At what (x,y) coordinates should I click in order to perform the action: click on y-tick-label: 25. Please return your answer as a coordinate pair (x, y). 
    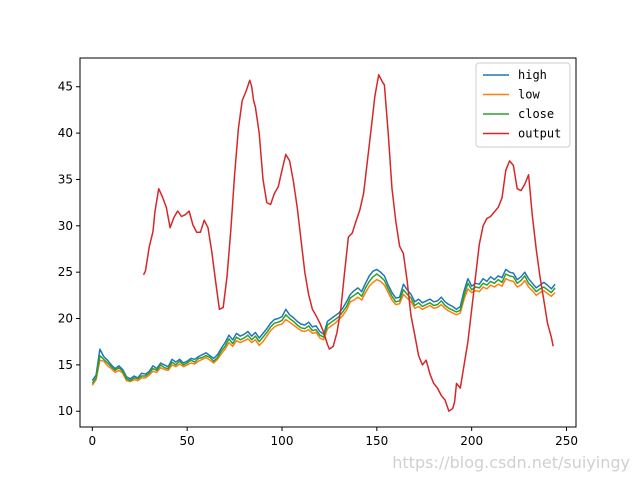
    Looking at the image, I should click on (65, 272).